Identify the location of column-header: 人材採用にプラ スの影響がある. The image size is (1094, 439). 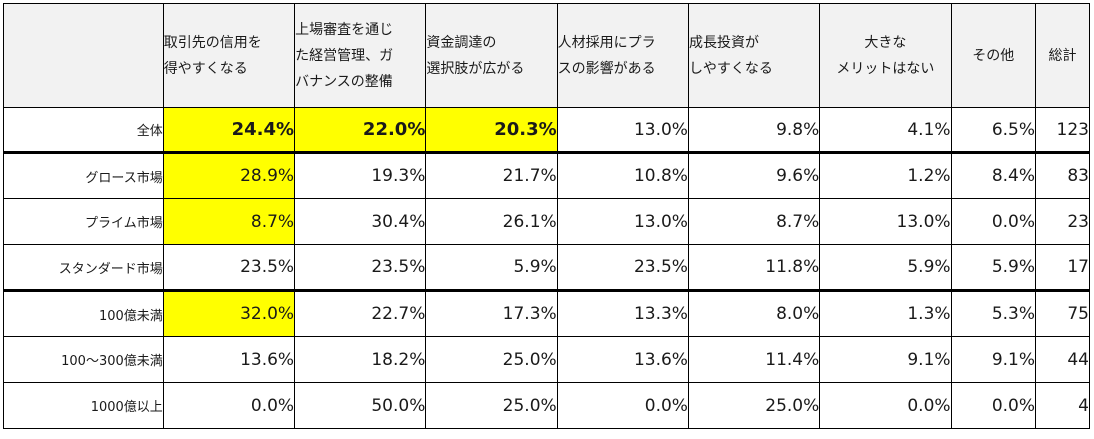
(622, 55).